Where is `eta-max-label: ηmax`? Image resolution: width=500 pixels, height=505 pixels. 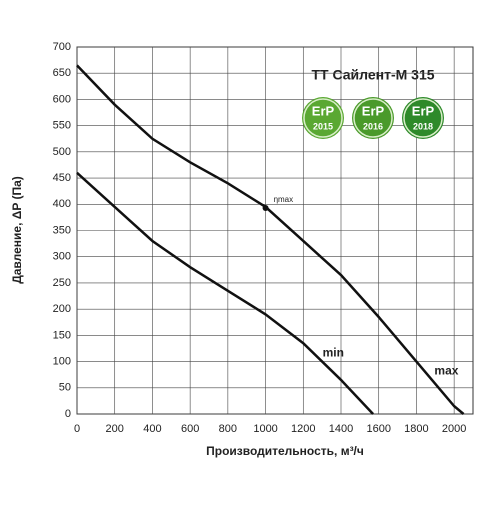 eta-max-label: ηmax is located at coordinates (284, 199).